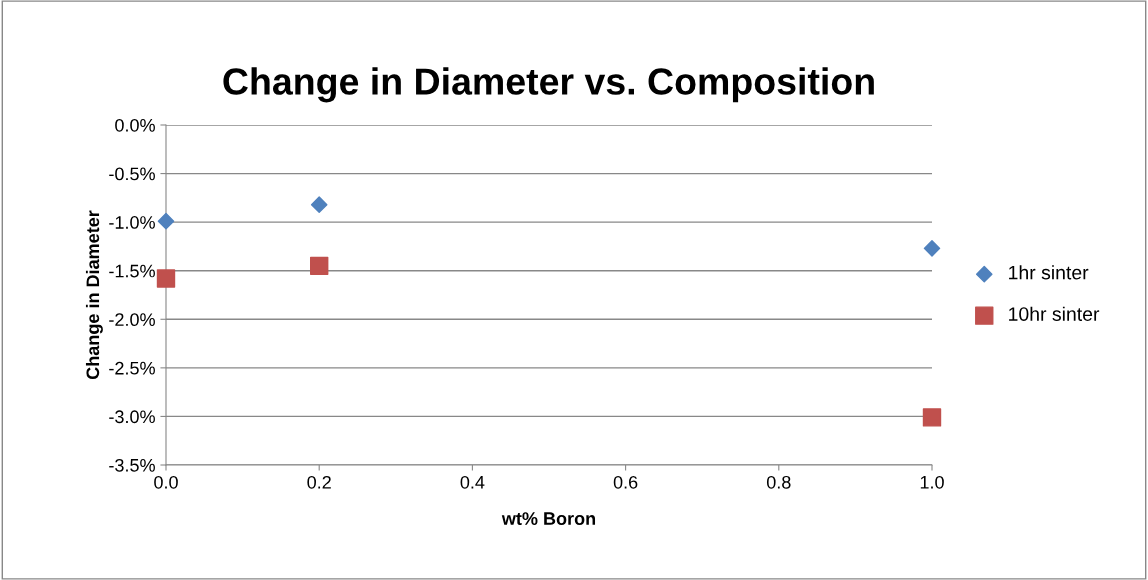  Describe the element at coordinates (548, 85) in the screenshot. I see `chart-title: Change in Diameter vs. Composition` at that location.